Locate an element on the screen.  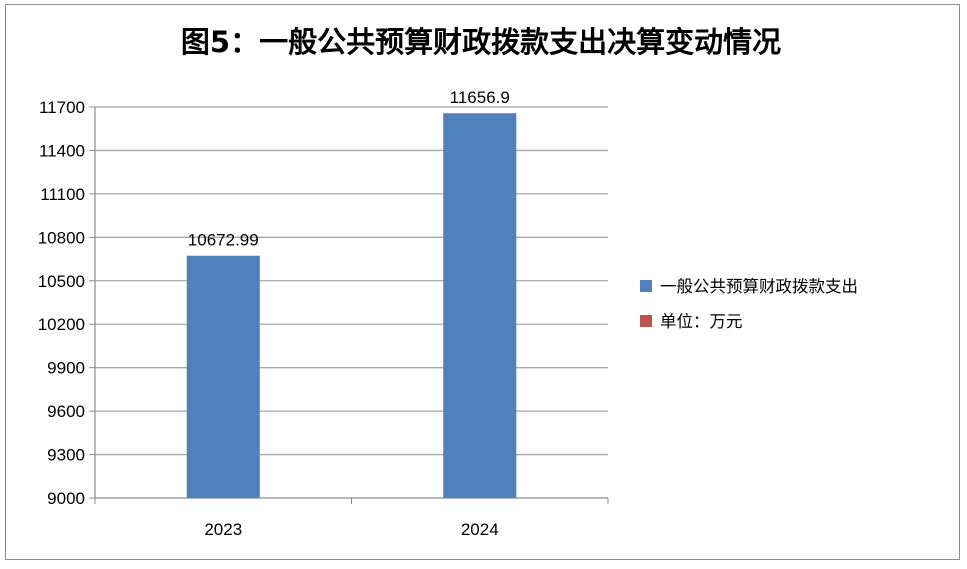
x-tick-label-2024: 2024 is located at coordinates (480, 529).